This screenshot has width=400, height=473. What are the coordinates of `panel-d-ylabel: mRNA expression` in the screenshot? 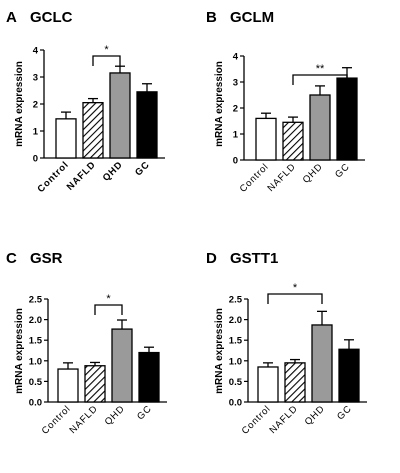 It's located at (219, 351).